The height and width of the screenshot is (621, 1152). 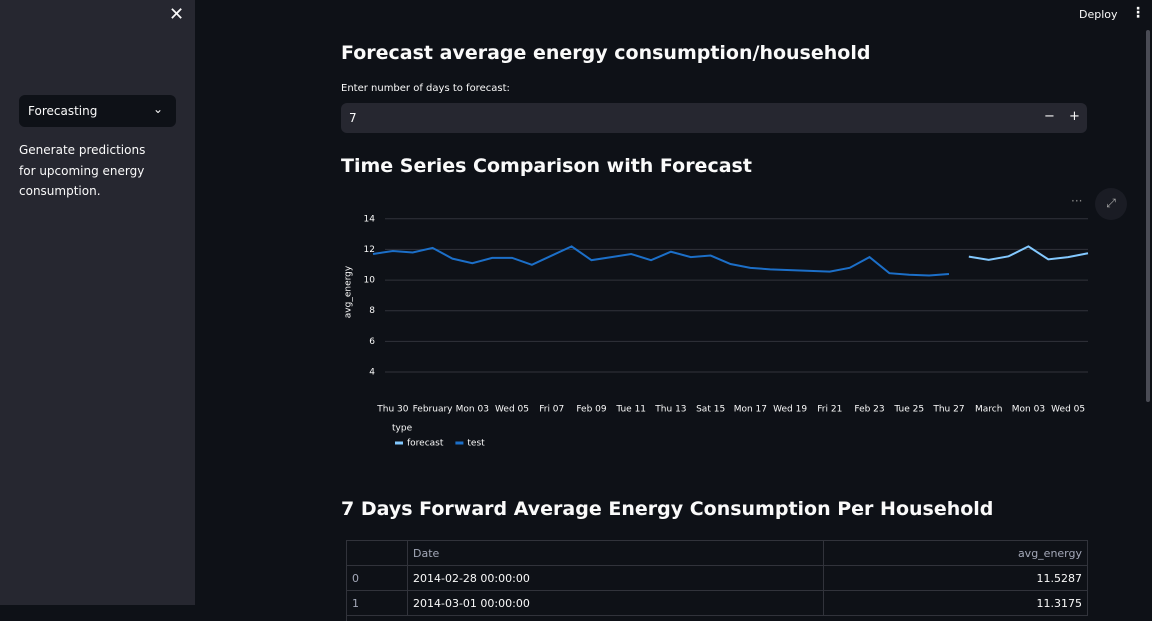 I want to click on x-tick-label: Wed 19, so click(x=790, y=410).